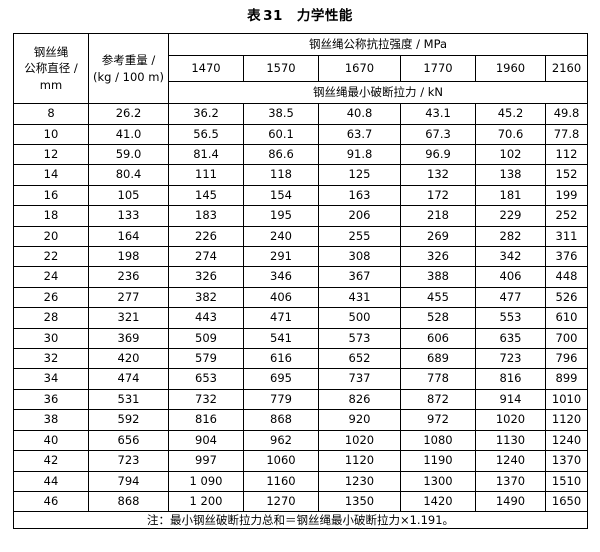  I want to click on header-row-grades: 1470 1570 1670 1770 1960 2160, so click(301, 69).